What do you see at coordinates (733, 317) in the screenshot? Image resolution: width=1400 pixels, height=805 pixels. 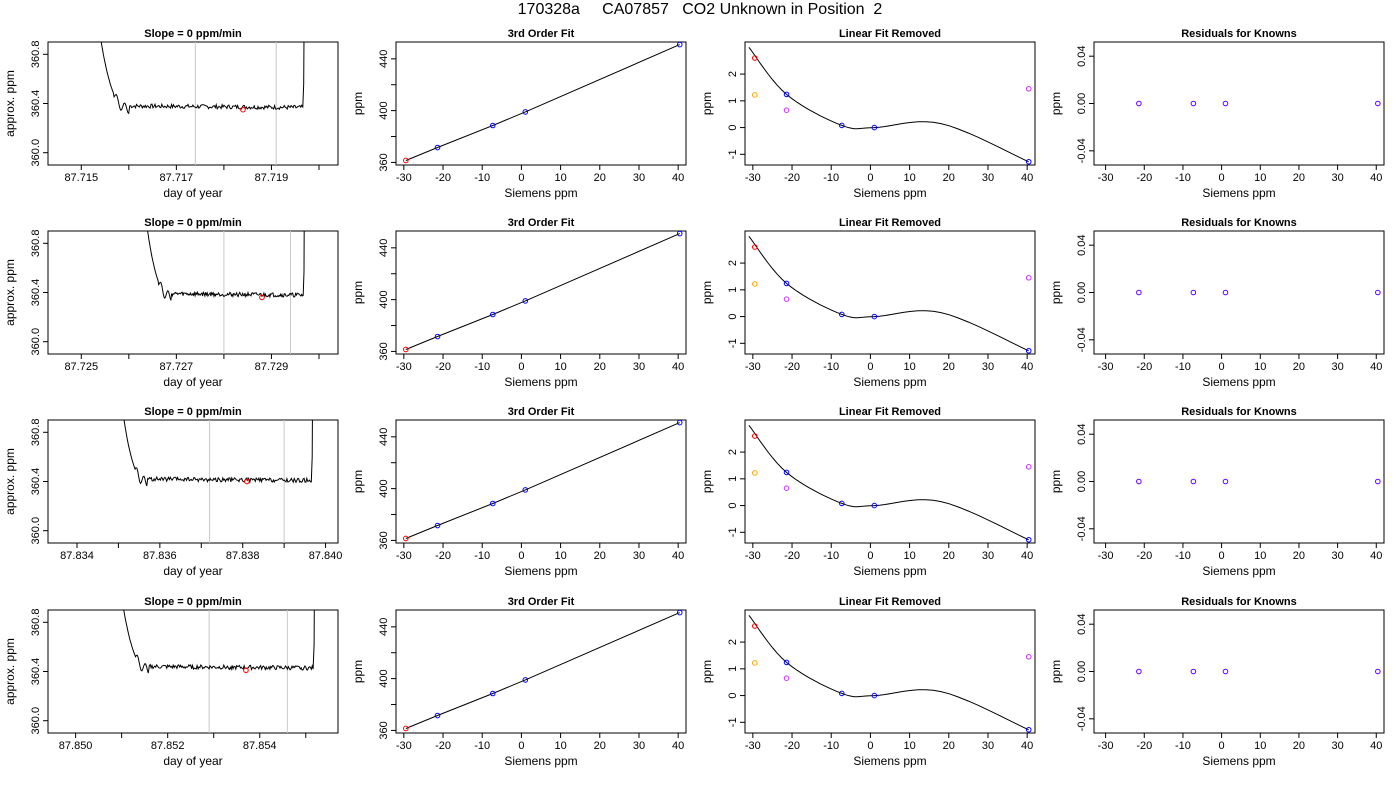 I see `y-tick-label: 0` at bounding box center [733, 317].